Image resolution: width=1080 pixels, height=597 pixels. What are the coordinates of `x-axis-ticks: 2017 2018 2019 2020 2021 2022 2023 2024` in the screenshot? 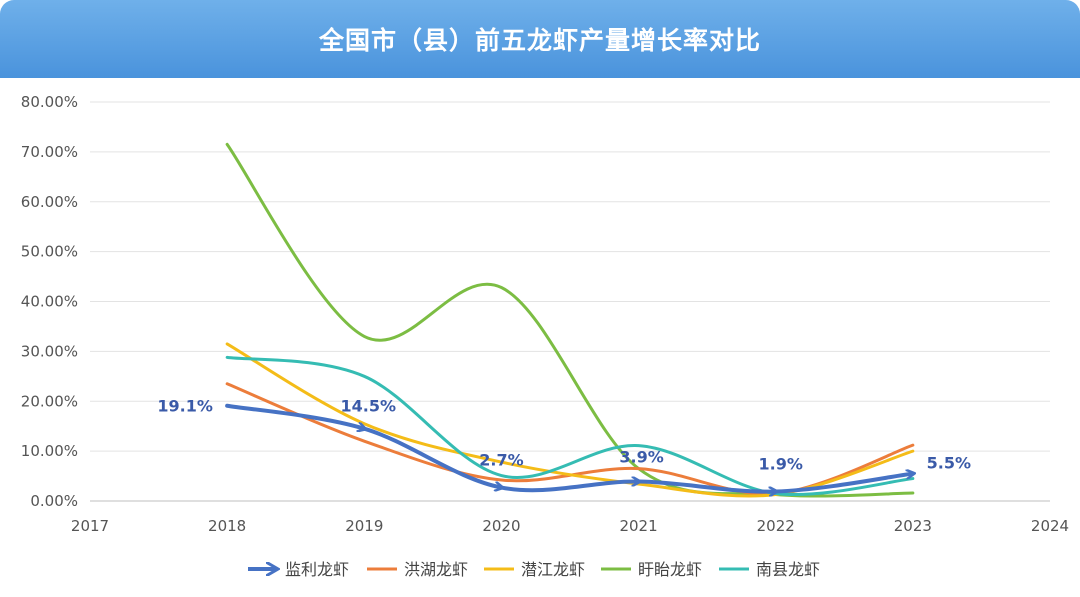 It's located at (570, 526).